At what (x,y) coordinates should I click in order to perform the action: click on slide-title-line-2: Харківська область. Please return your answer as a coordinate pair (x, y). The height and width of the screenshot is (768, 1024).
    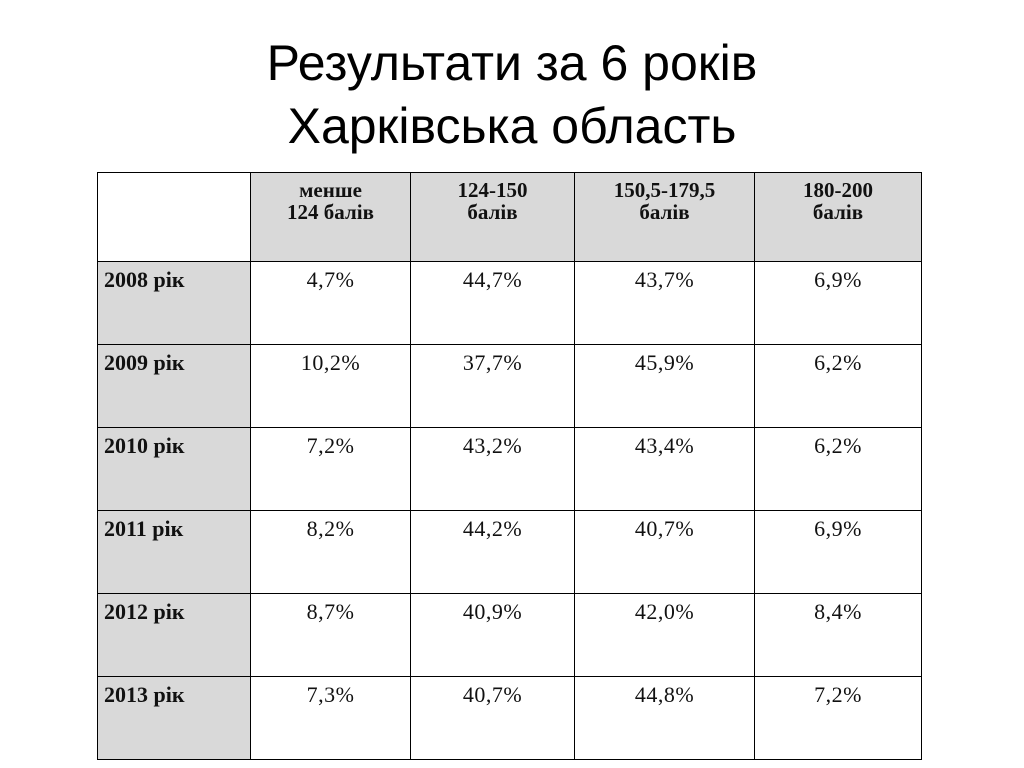
    Looking at the image, I should click on (512, 126).